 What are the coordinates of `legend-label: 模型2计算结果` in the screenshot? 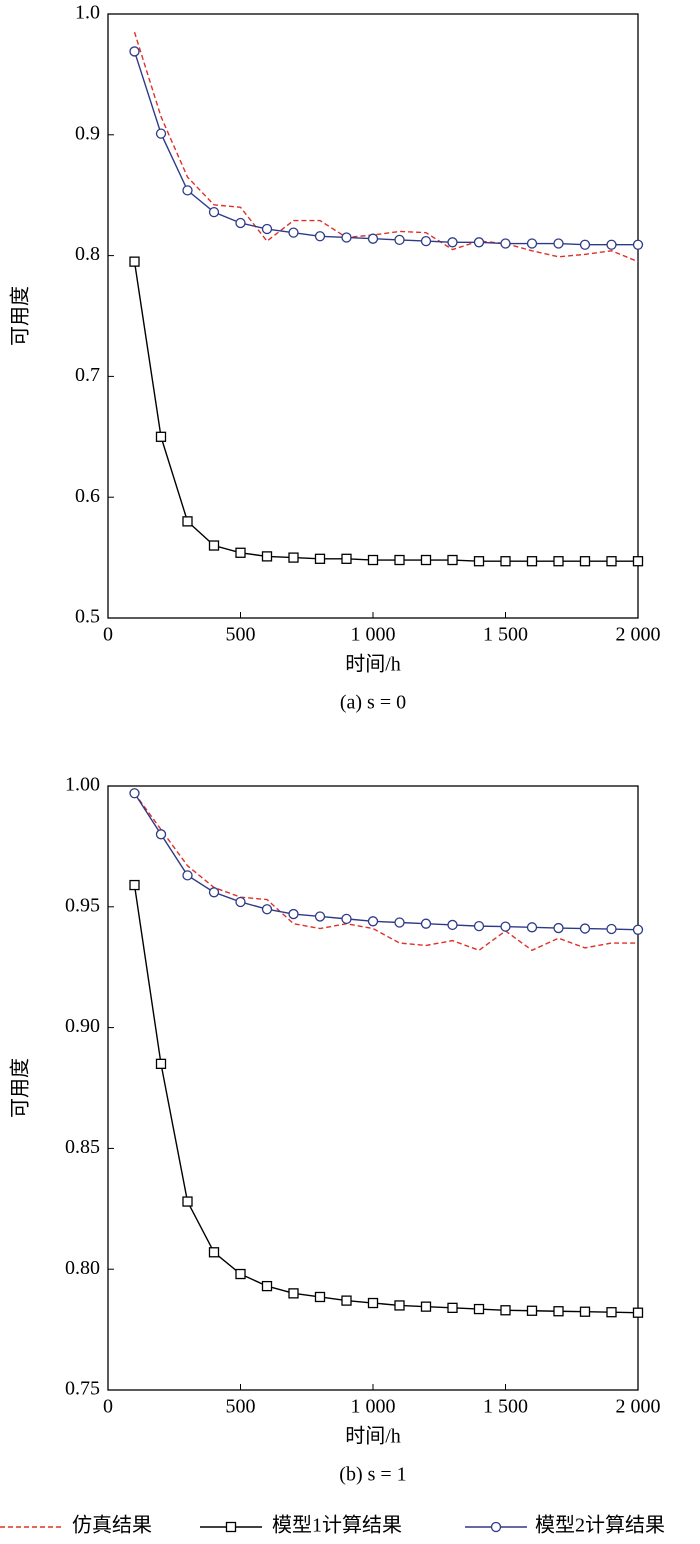 It's located at (600, 1525).